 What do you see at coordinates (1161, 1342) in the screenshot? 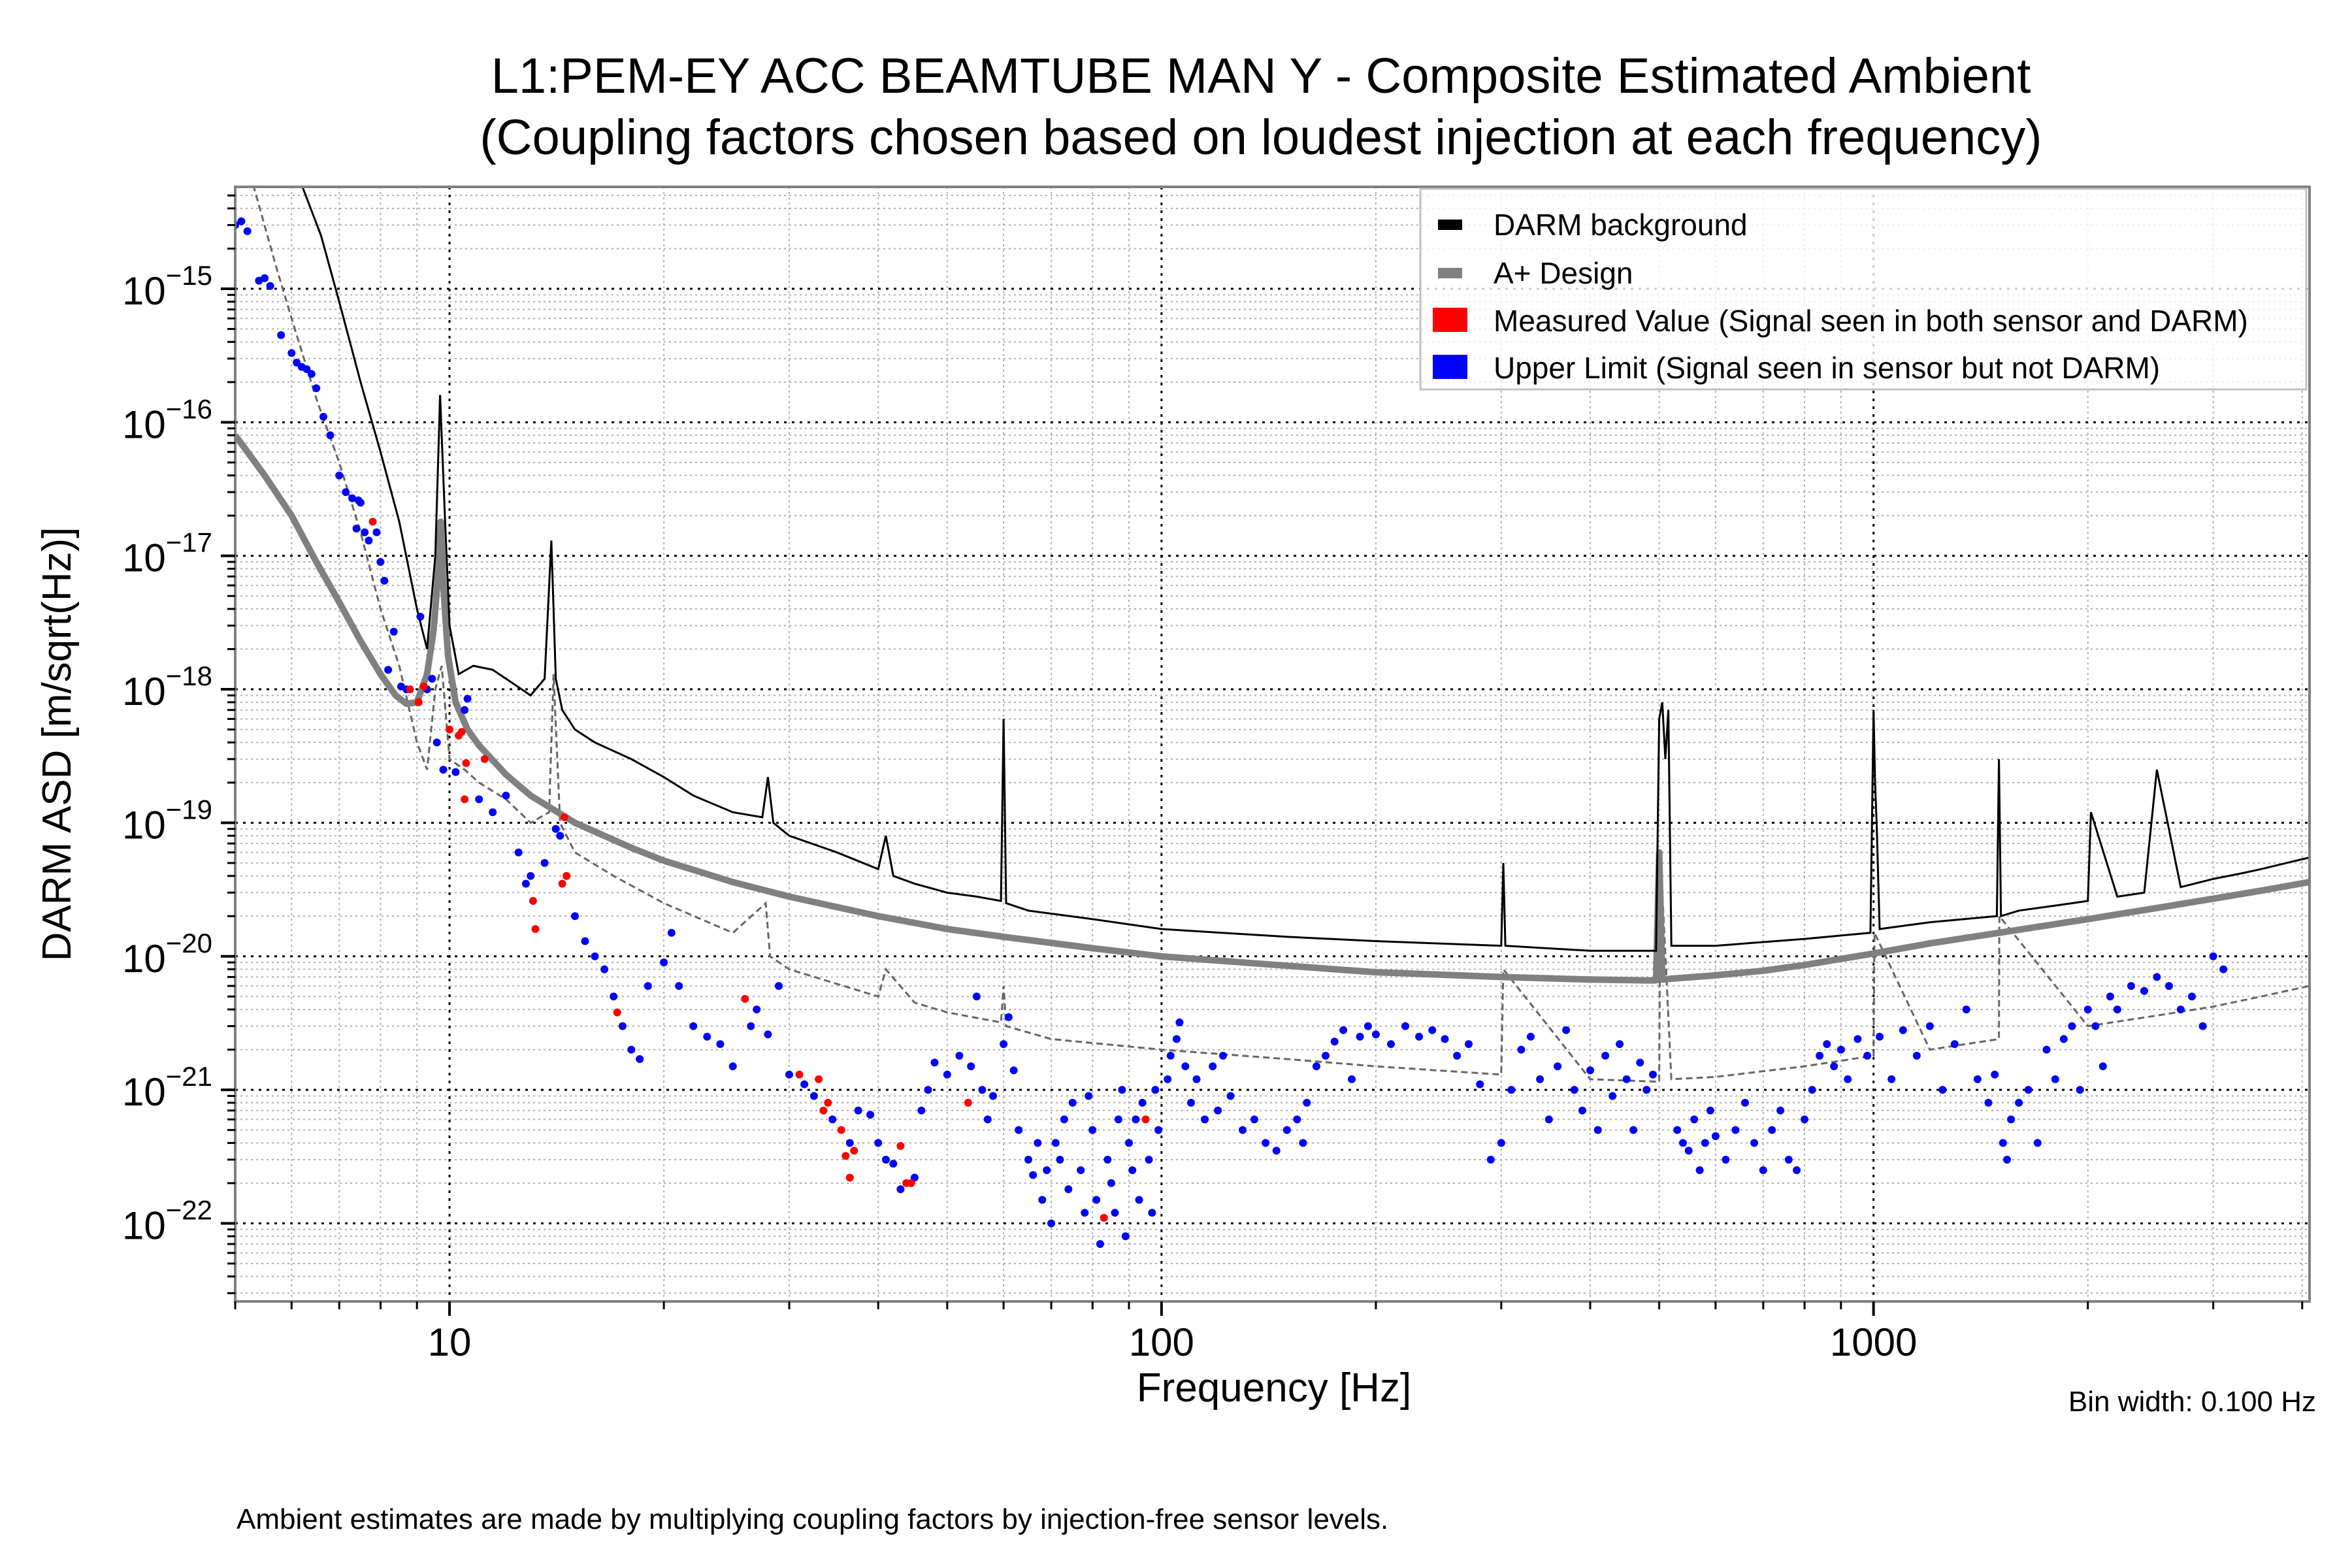
I see `x-tick-label: 100` at bounding box center [1161, 1342].